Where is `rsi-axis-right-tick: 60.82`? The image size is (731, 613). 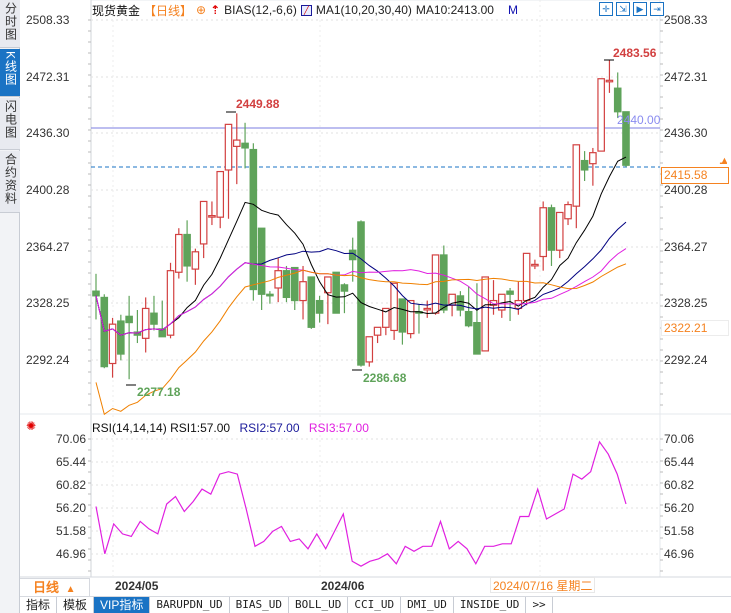
rsi-axis-right-tick: 60.82 is located at coordinates (679, 485).